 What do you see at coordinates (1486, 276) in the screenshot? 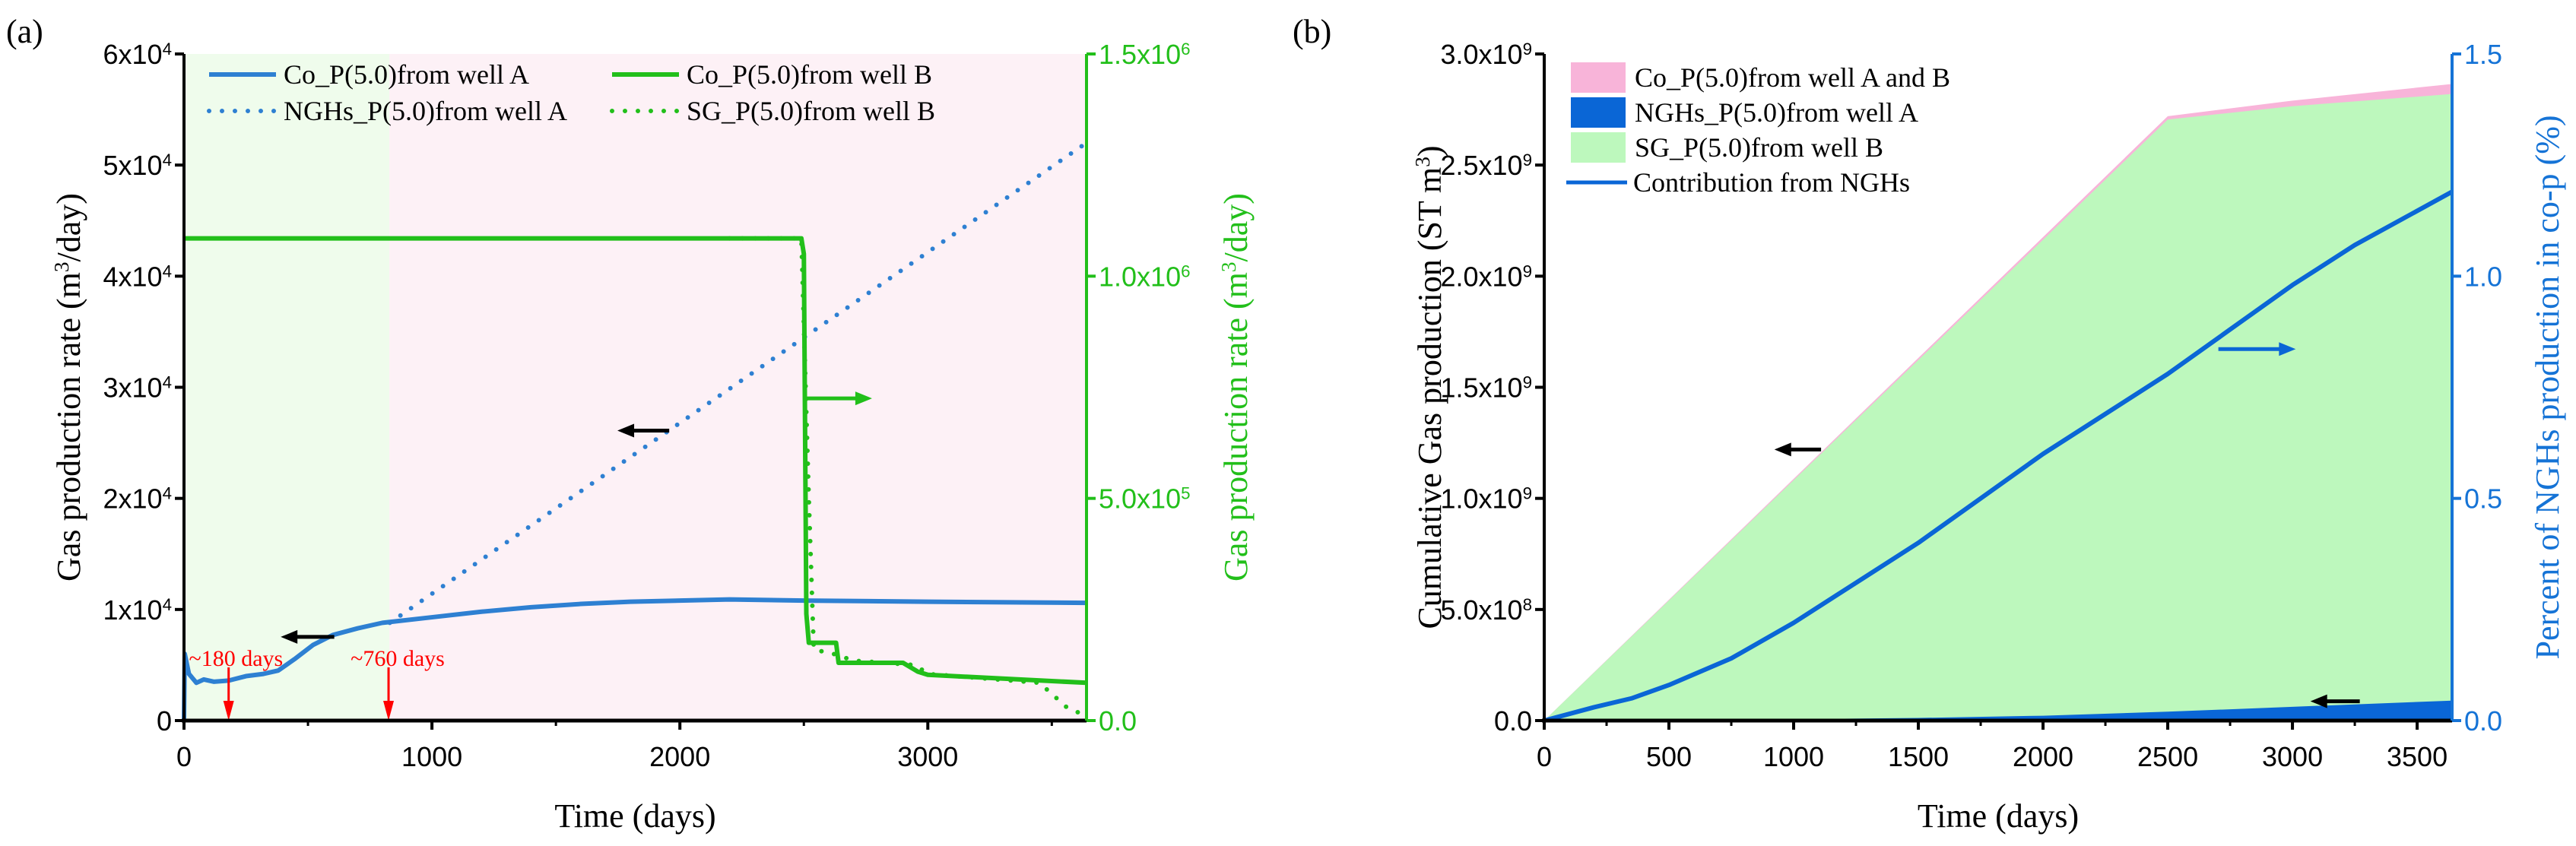
I see `y-tick-label: 2.0x109` at bounding box center [1486, 276].